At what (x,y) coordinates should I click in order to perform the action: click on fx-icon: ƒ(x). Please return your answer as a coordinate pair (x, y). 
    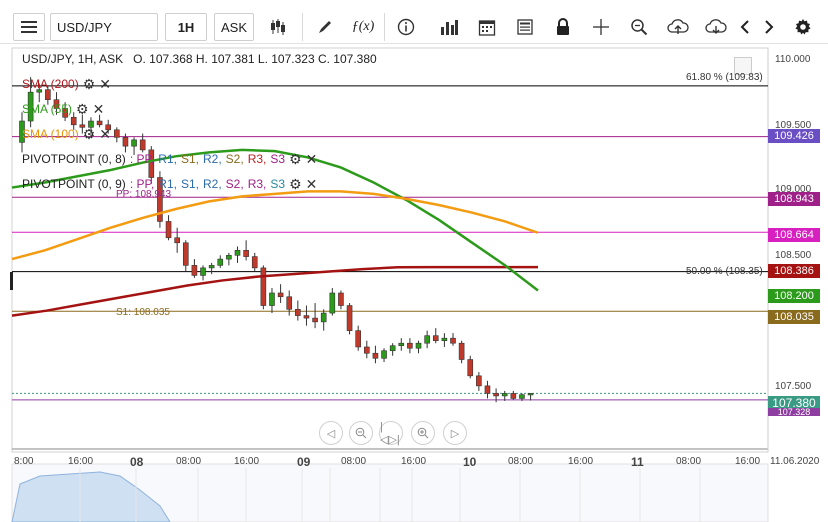
    Looking at the image, I should click on (363, 26).